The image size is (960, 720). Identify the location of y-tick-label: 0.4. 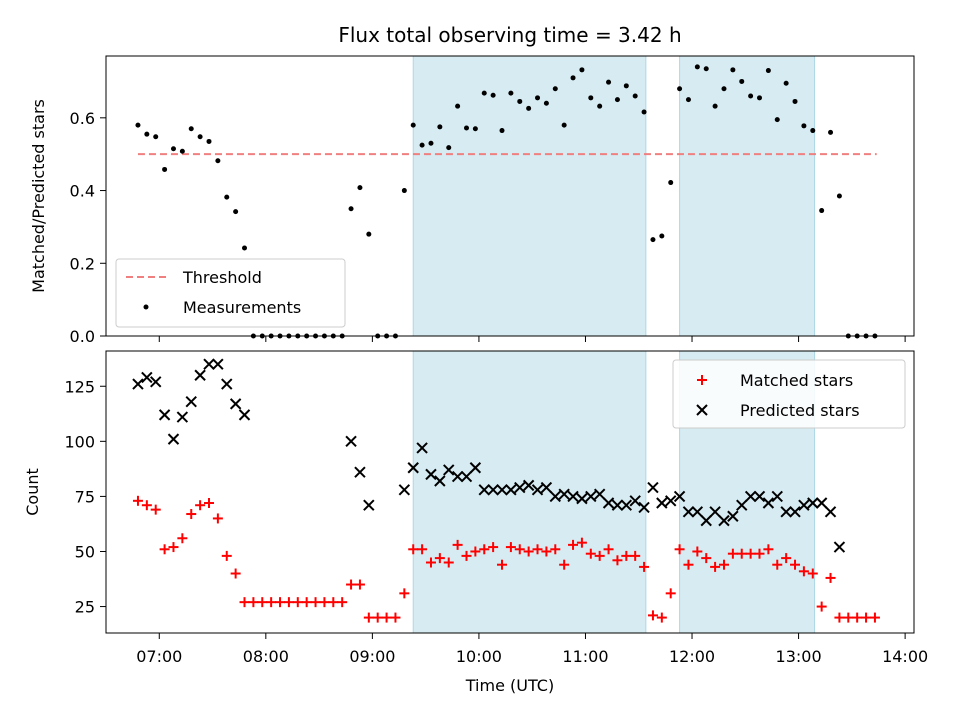
(82, 191).